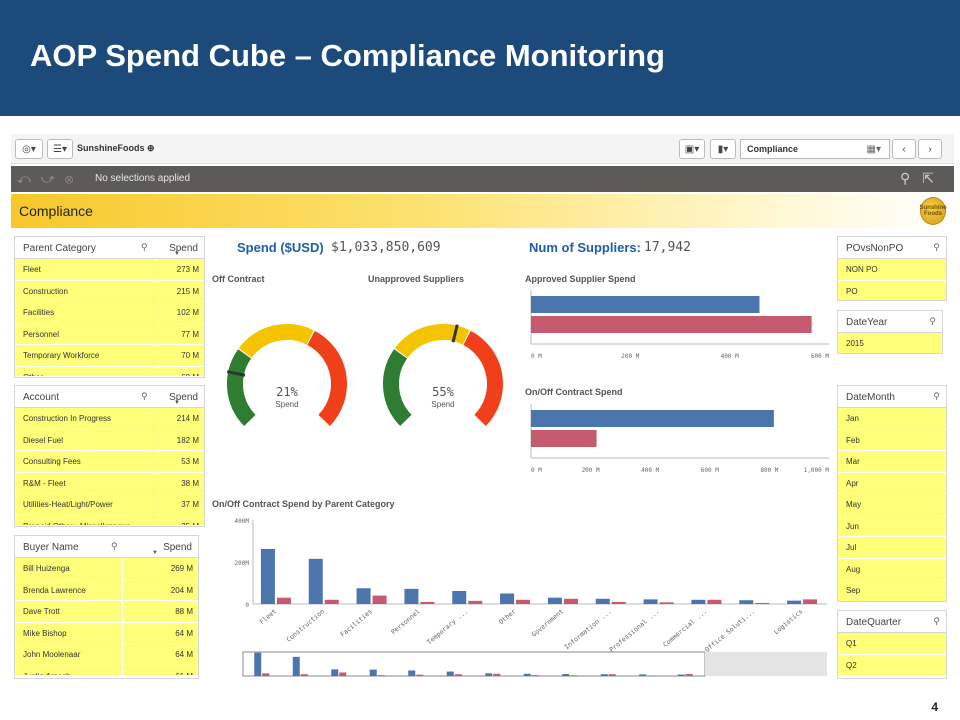  What do you see at coordinates (109, 270) in the screenshot?
I see `list-item: Fleet 273 M` at bounding box center [109, 270].